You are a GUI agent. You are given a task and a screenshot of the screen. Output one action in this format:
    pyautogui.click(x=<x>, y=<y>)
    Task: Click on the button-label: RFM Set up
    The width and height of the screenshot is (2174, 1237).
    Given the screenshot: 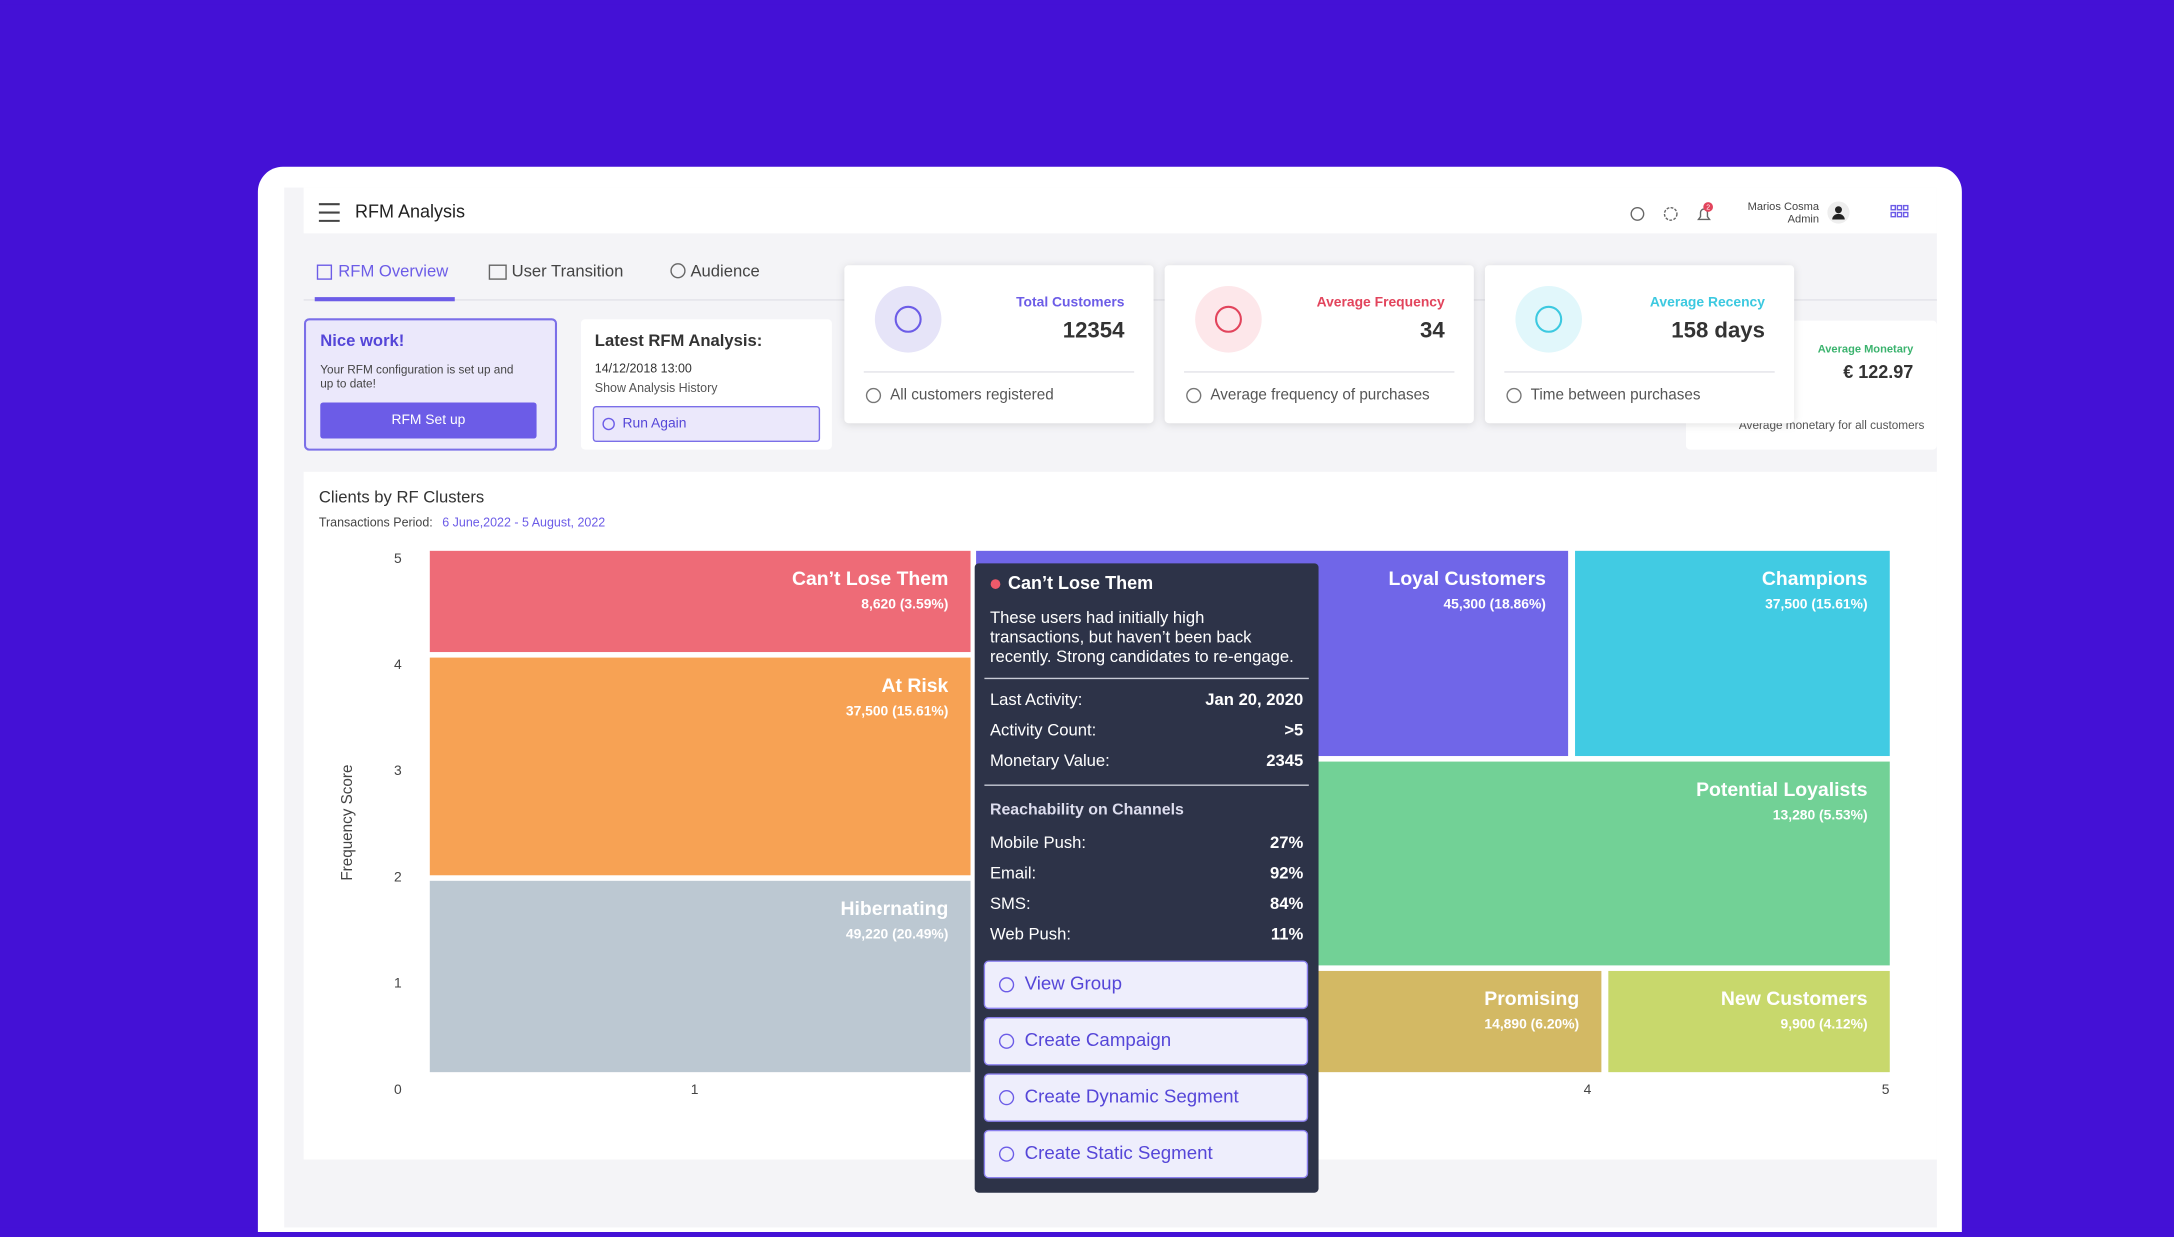 What is the action you would take?
    pyautogui.click(x=428, y=419)
    